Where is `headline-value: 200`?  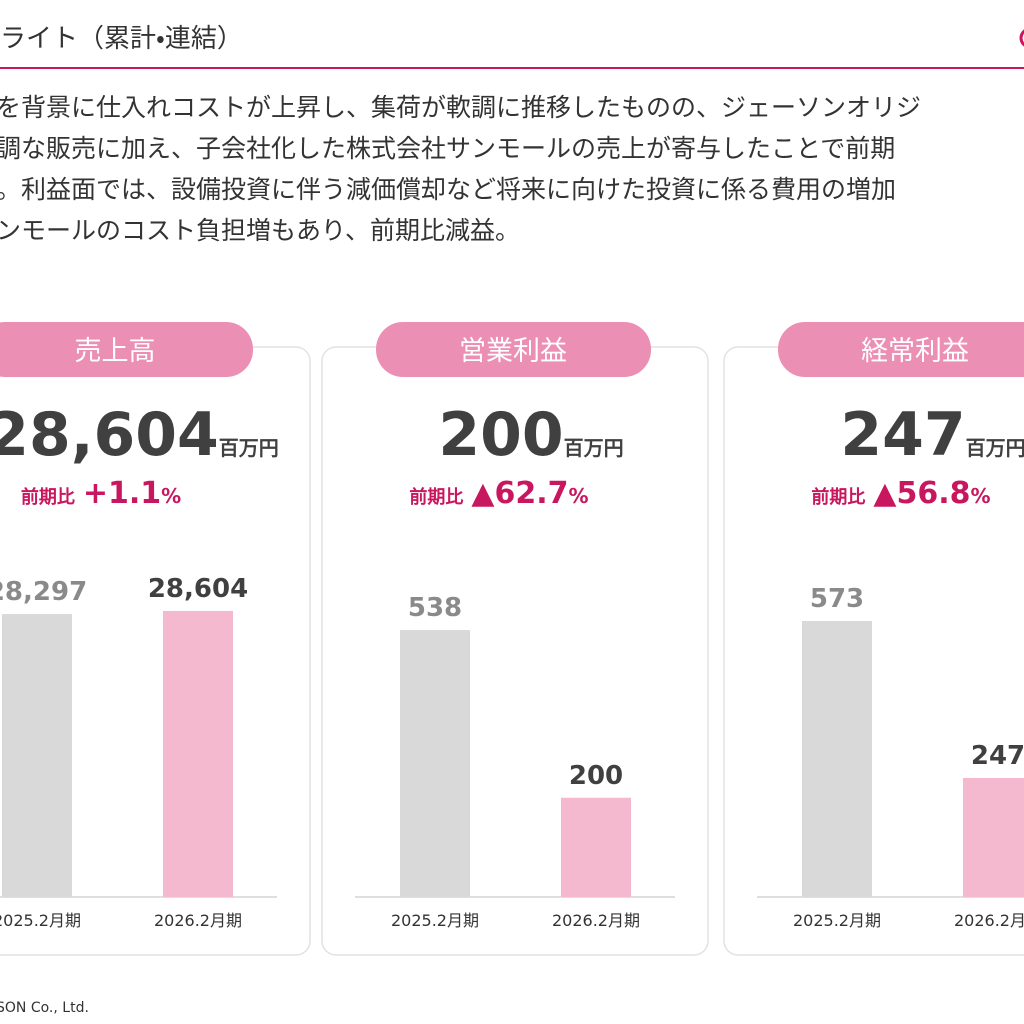
headline-value: 200 is located at coordinates (500, 435).